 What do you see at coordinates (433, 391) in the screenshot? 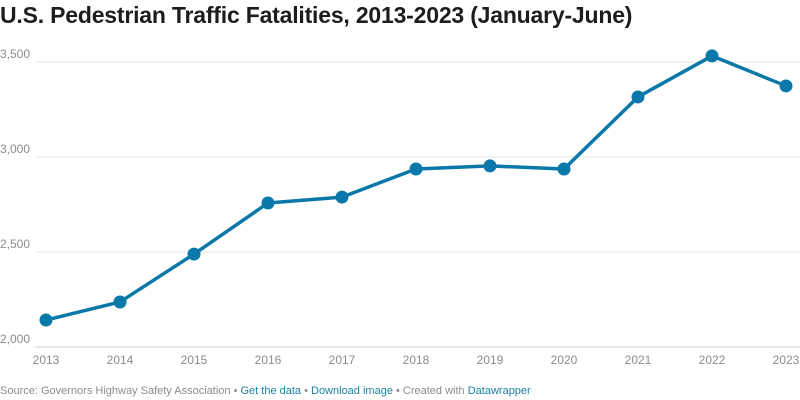
I see `created-with-text: Created with` at bounding box center [433, 391].